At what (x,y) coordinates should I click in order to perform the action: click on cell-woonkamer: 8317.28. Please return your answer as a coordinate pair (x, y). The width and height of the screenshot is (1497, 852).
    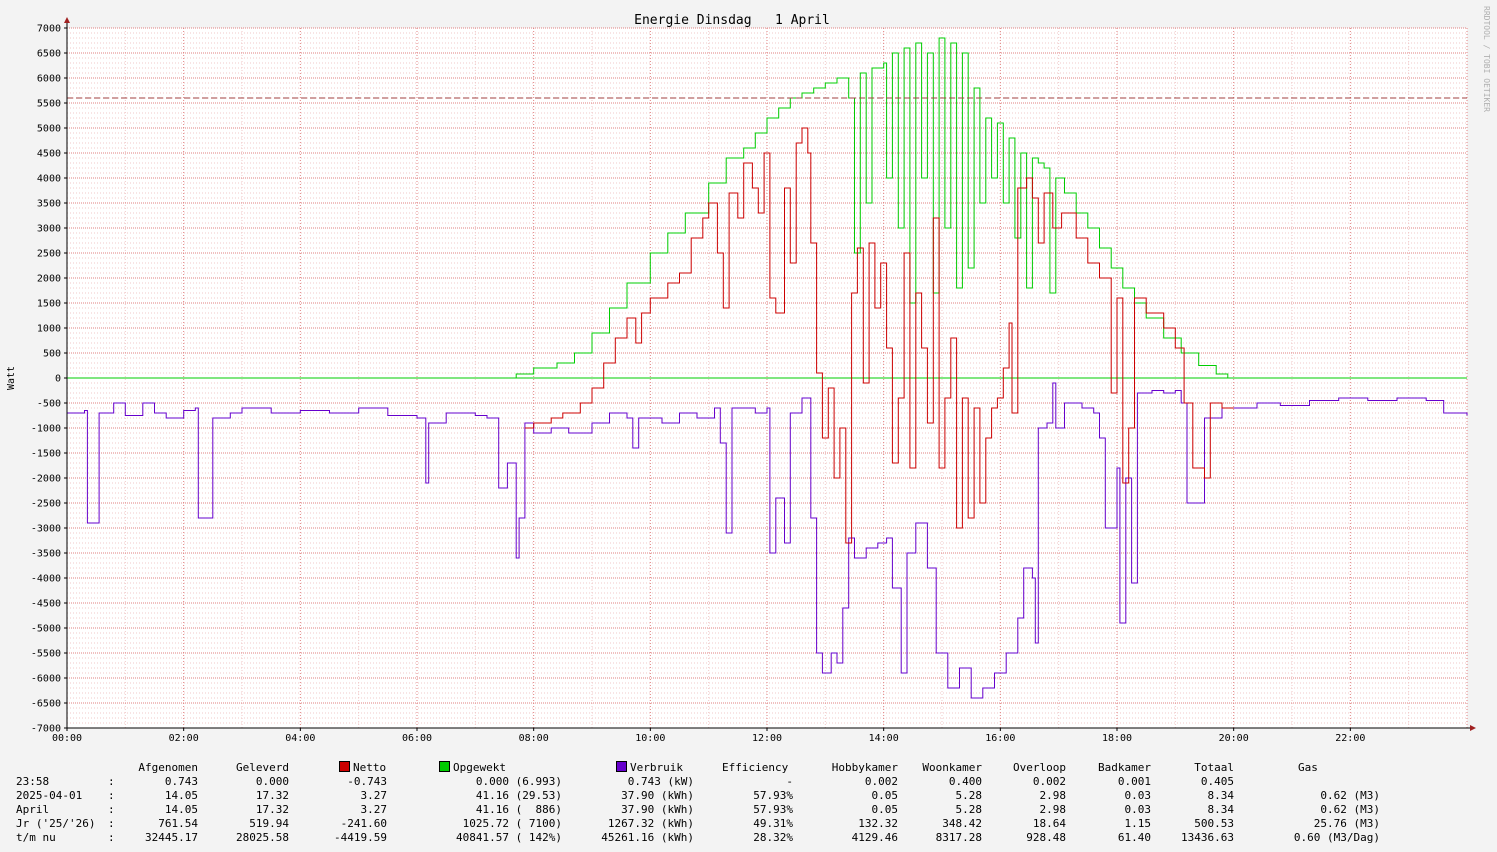
    Looking at the image, I should click on (958, 837).